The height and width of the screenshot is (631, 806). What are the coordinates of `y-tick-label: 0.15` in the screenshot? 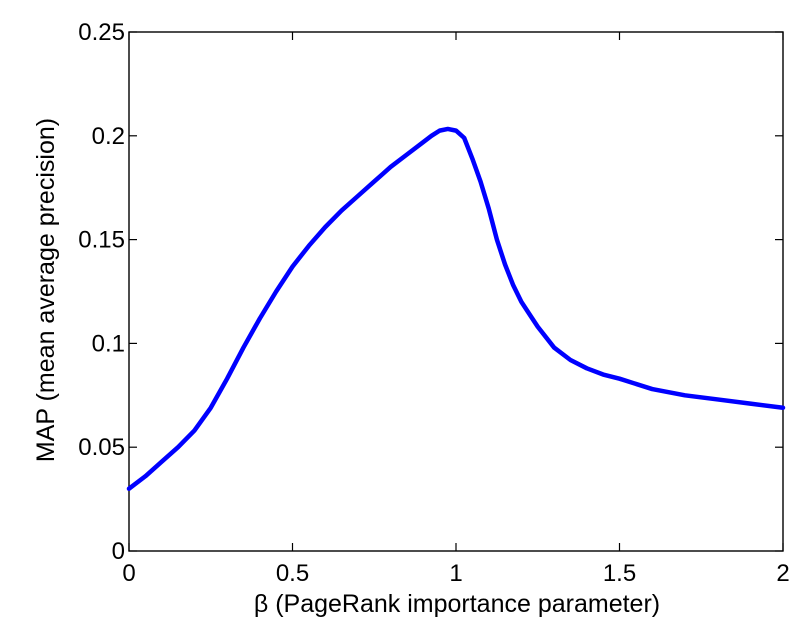 It's located at (101, 240).